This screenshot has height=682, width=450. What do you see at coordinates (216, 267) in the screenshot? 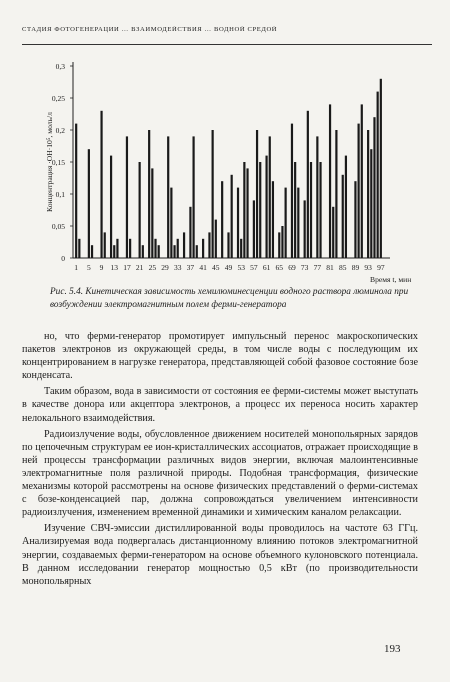
I see `x-tick-label: 45` at bounding box center [216, 267].